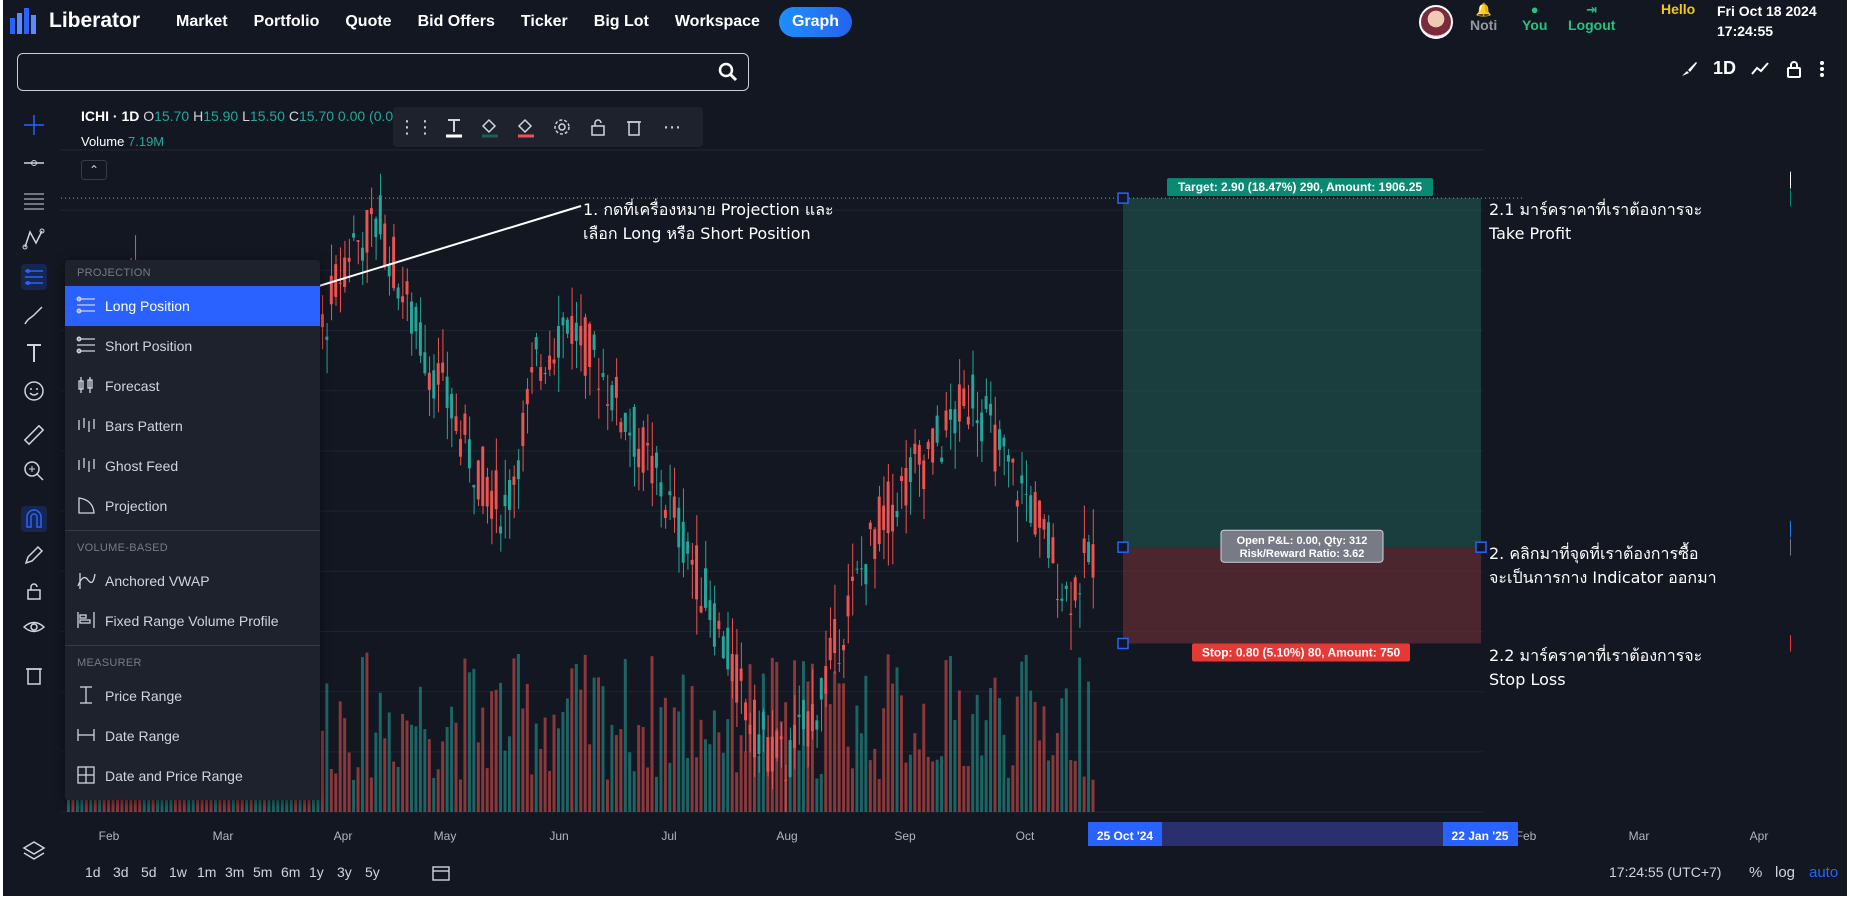 Image resolution: width=1850 pixels, height=900 pixels. I want to click on eye-icon, so click(34, 627).